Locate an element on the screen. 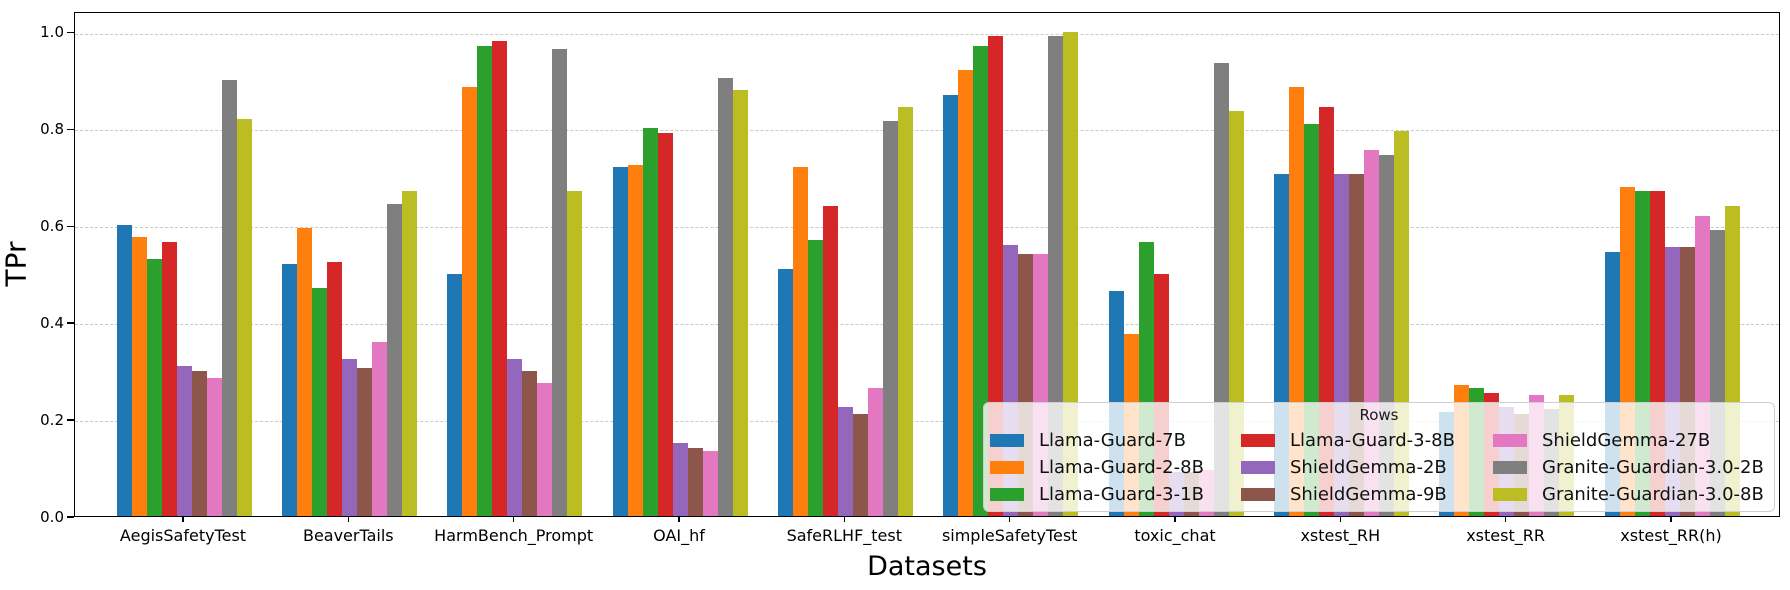 The width and height of the screenshot is (1790, 590). x-tick-label: xstest_RH is located at coordinates (1340, 535).